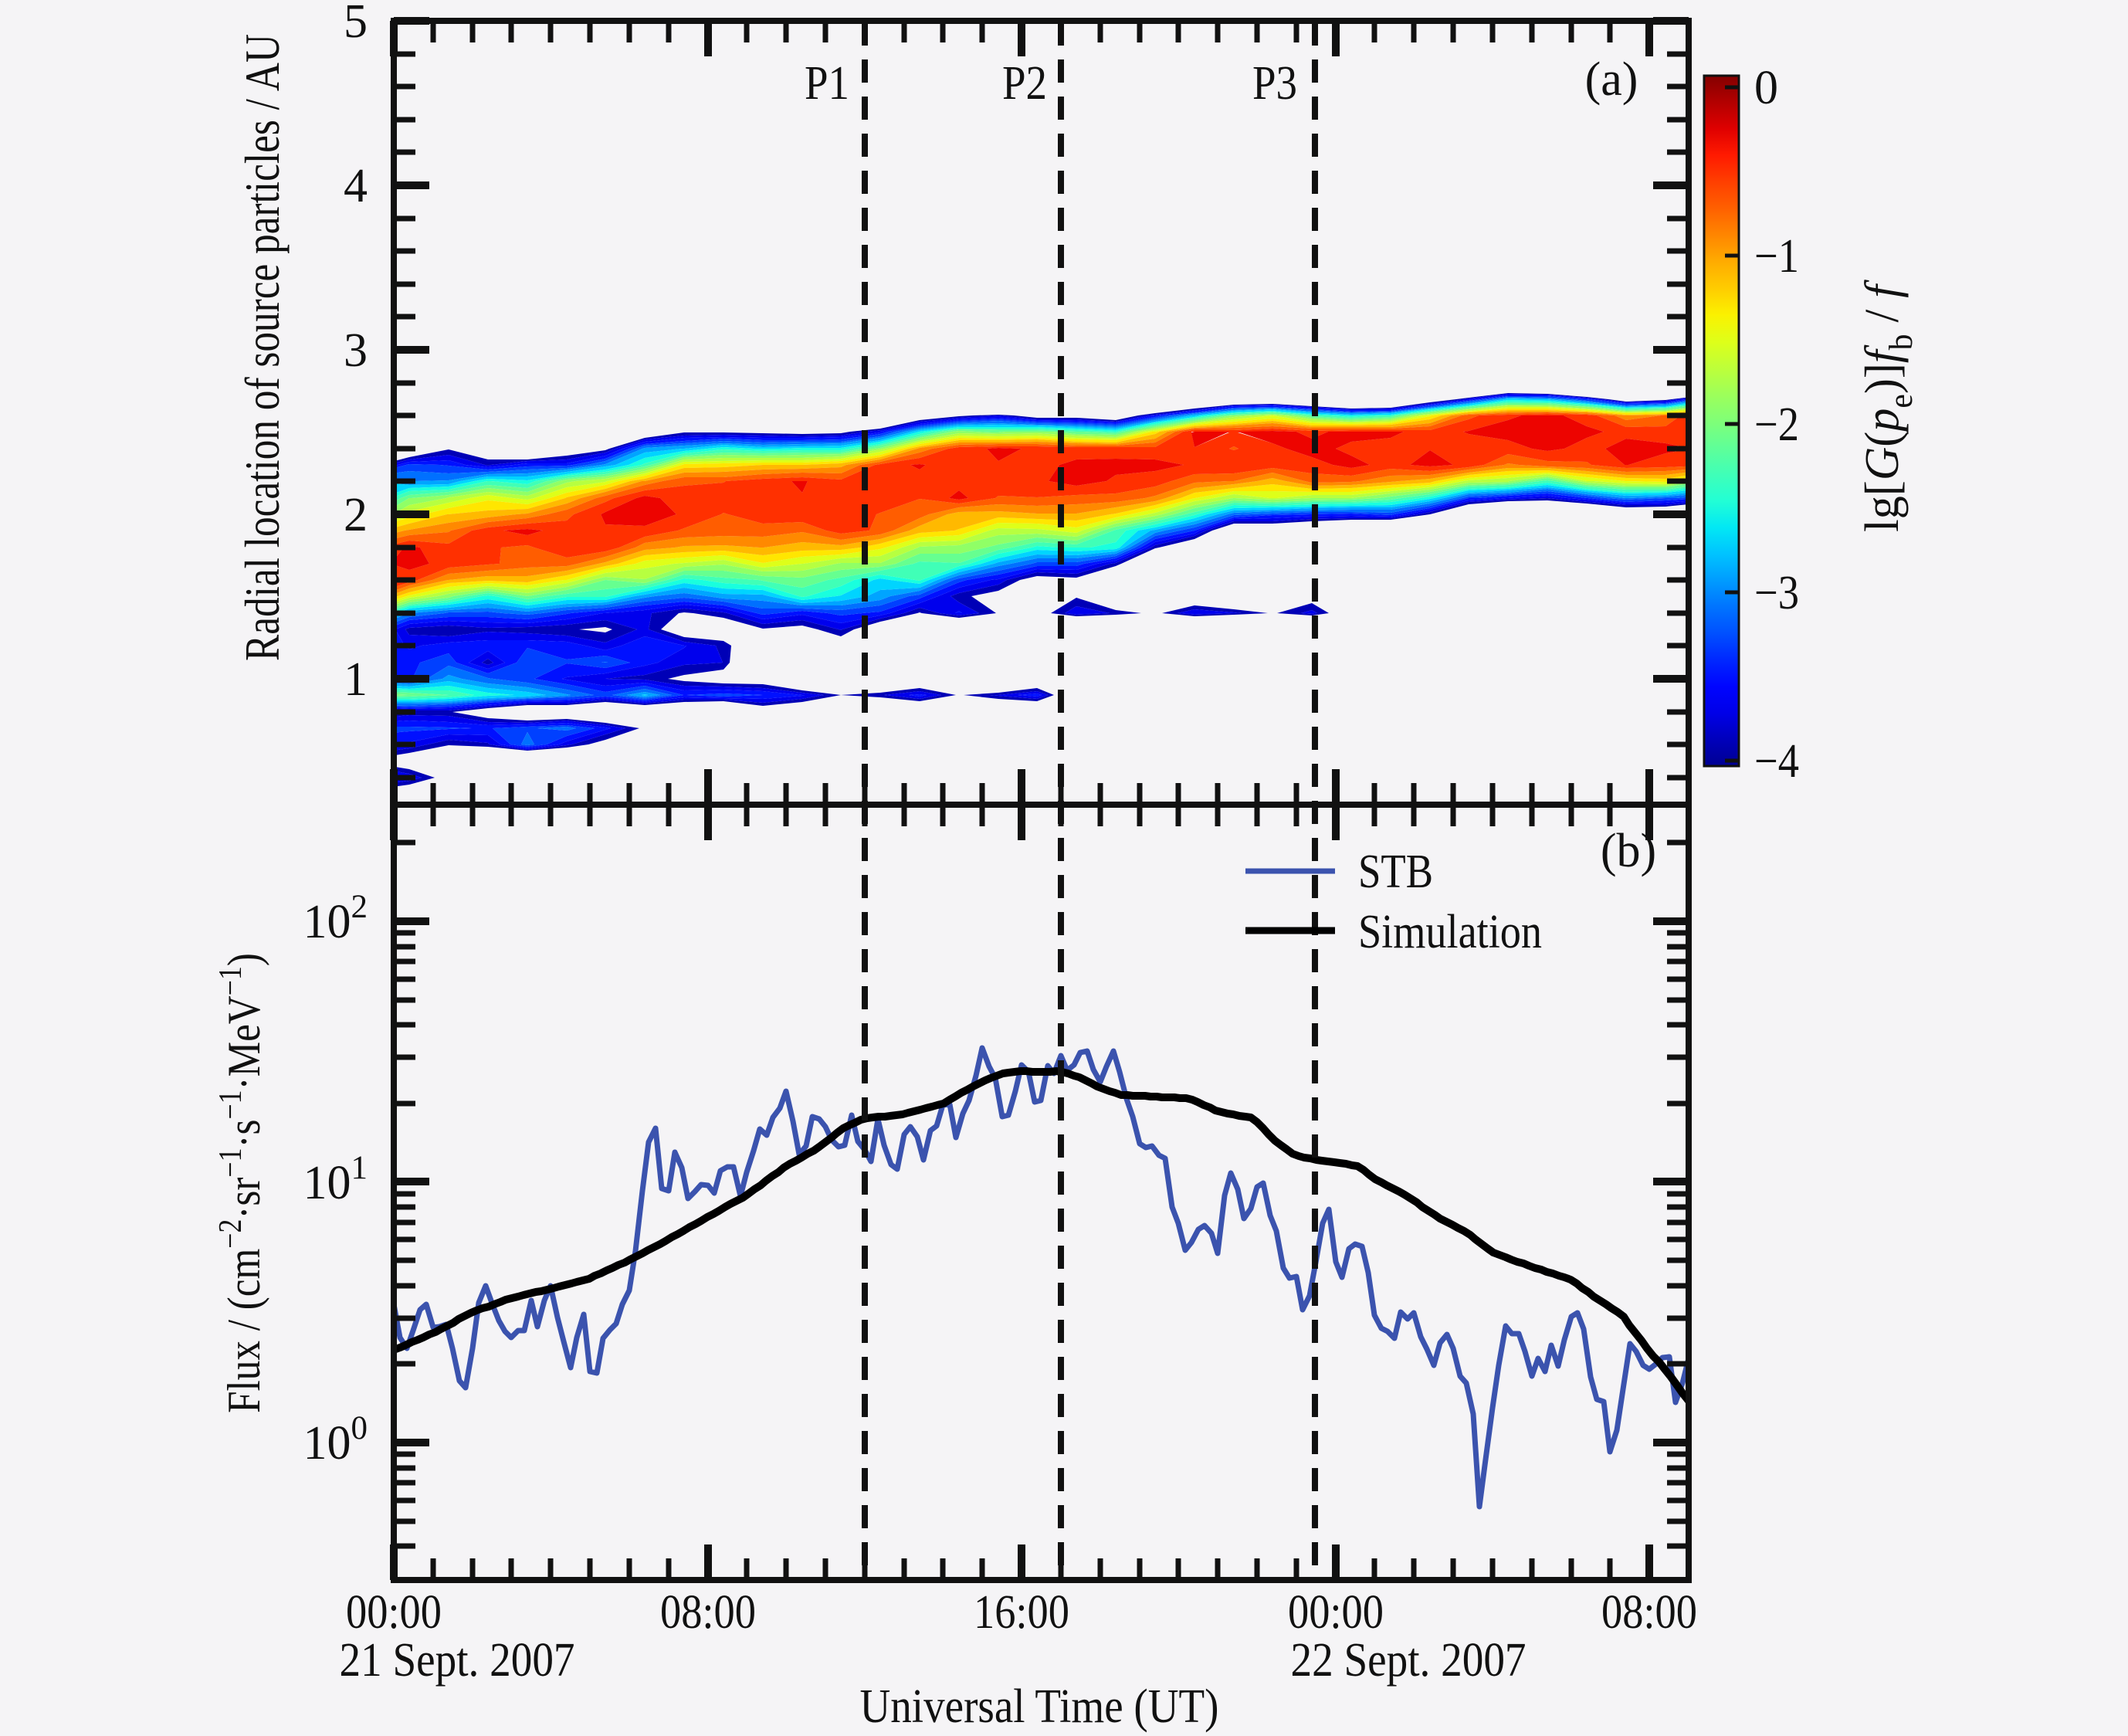 The height and width of the screenshot is (1736, 2128). I want to click on svg-text: Universal Time (UT), so click(1039, 1706).